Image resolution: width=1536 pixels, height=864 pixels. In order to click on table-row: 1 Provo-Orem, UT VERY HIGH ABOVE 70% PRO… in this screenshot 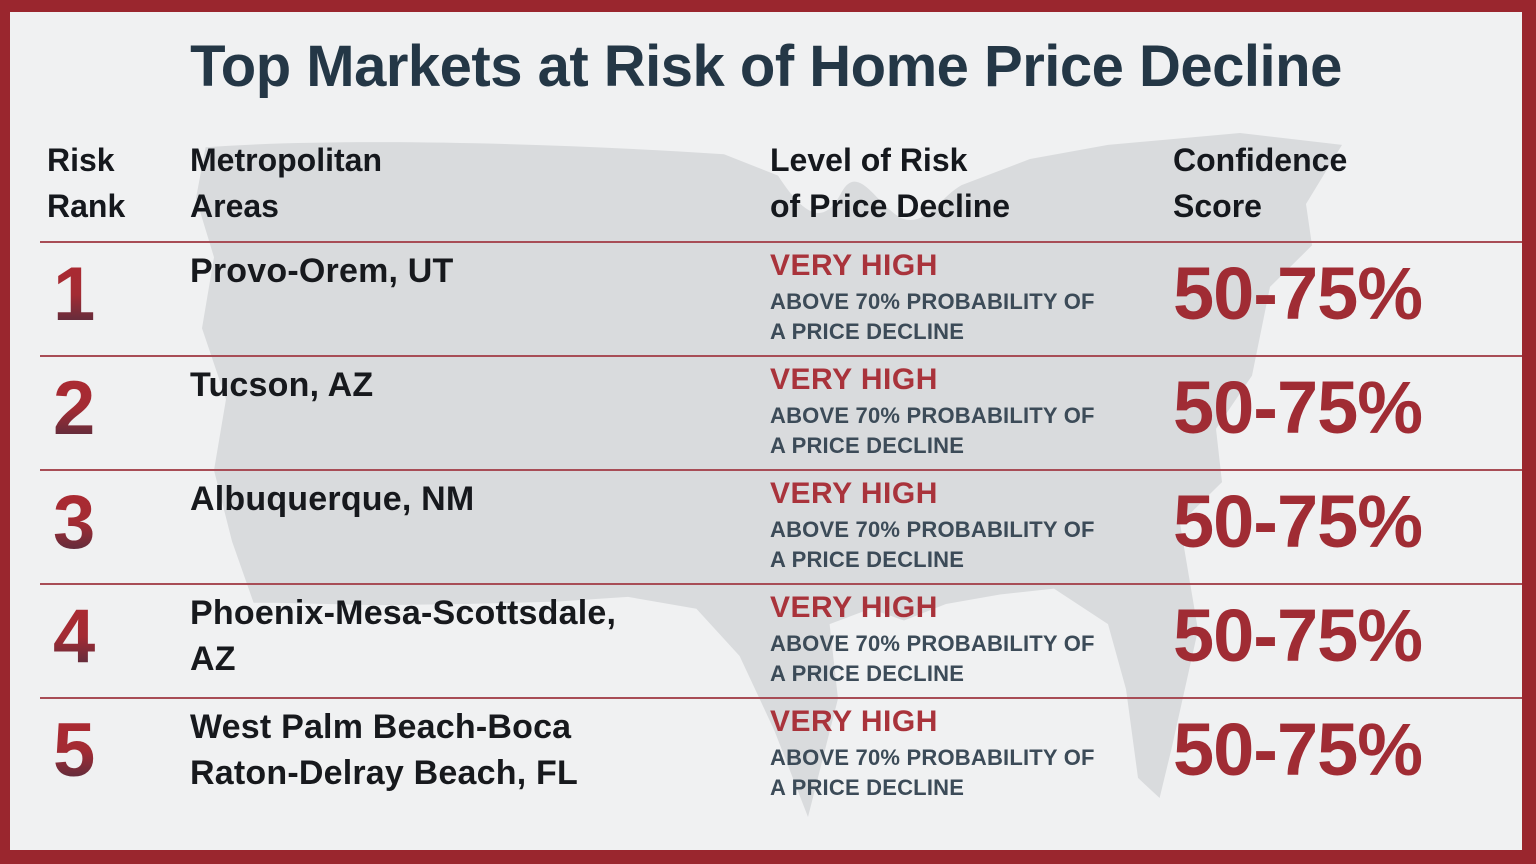, I will do `click(781, 297)`.